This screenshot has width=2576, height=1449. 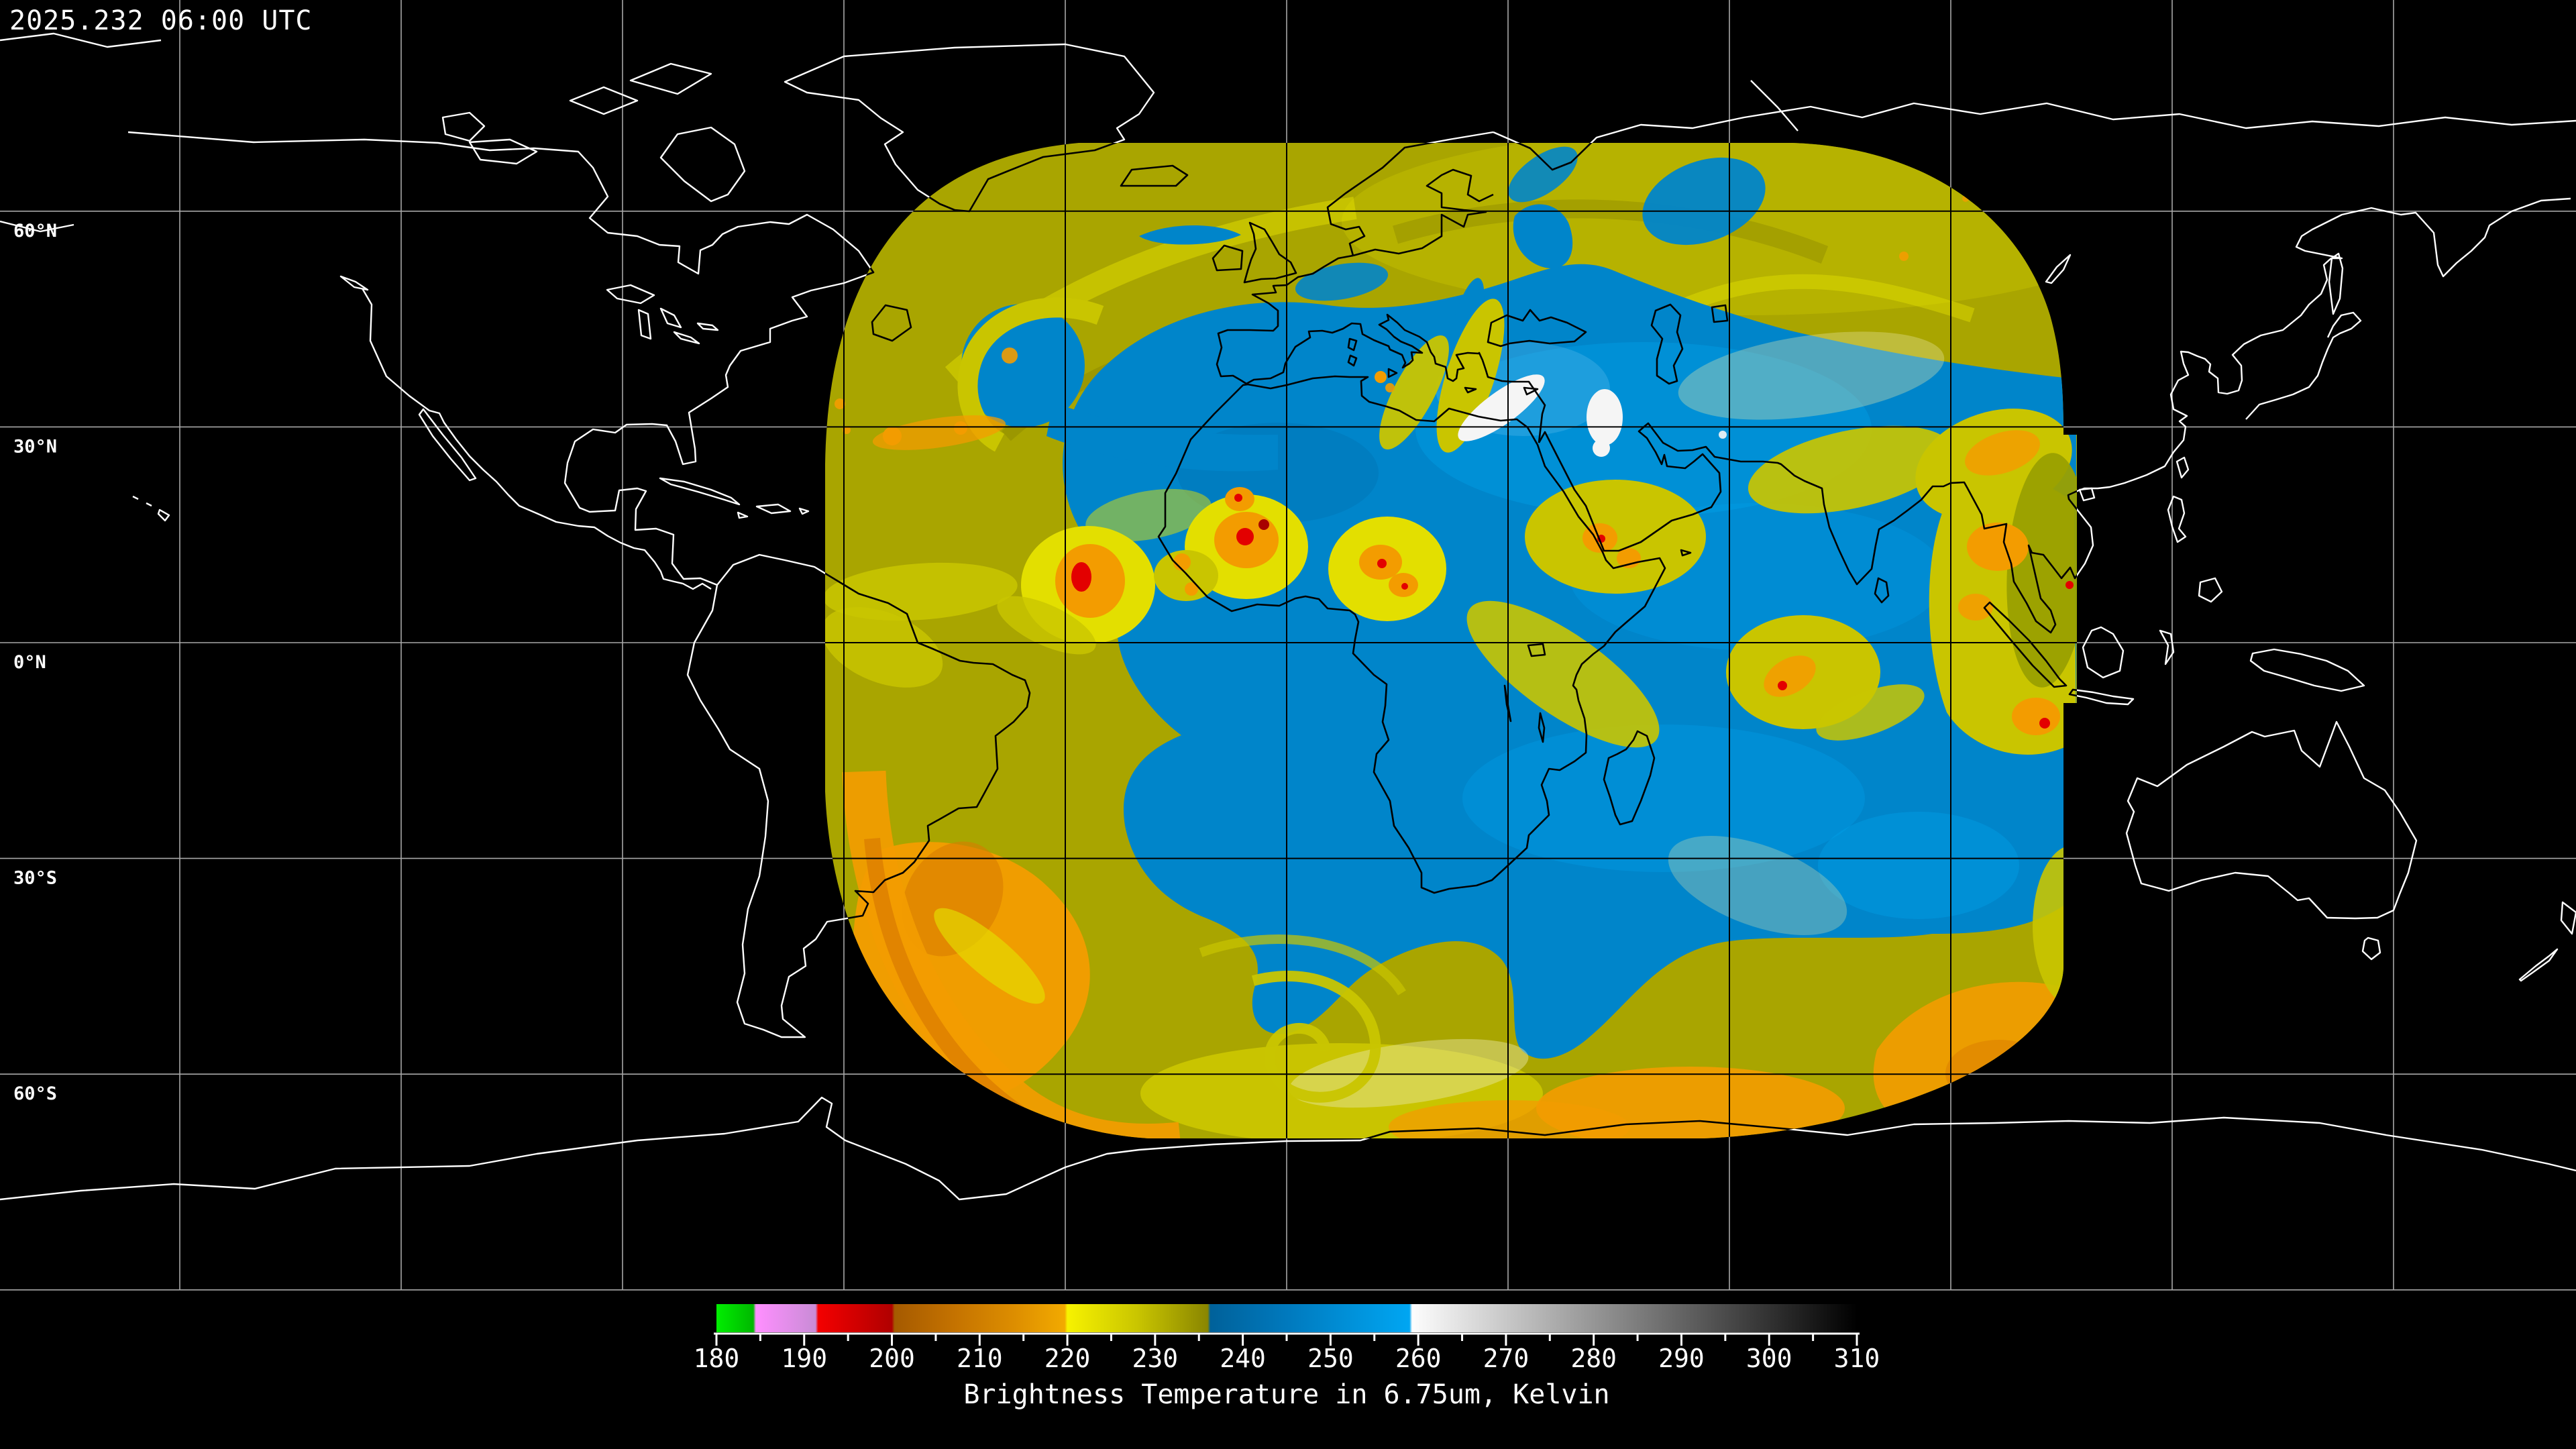 What do you see at coordinates (1605, 417) in the screenshot?
I see `warm-spot-mesopotamia` at bounding box center [1605, 417].